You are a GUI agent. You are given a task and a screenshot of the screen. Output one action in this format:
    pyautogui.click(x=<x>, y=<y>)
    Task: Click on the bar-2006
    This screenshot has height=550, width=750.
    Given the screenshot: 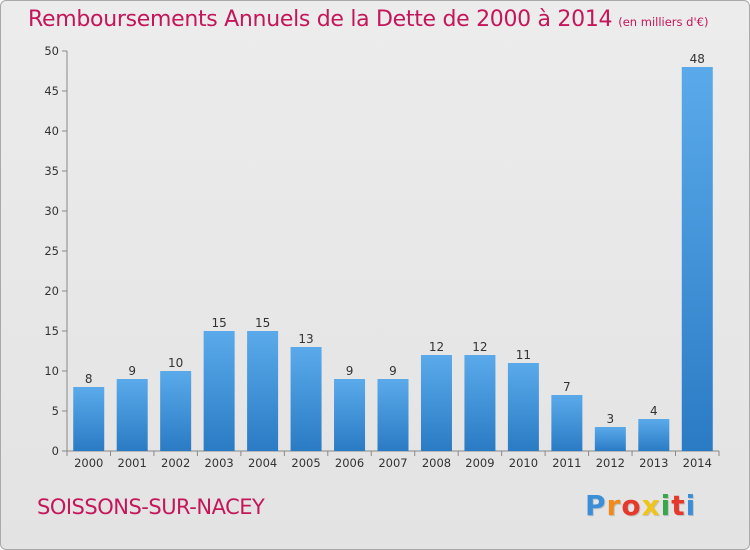 What is the action you would take?
    pyautogui.click(x=350, y=415)
    